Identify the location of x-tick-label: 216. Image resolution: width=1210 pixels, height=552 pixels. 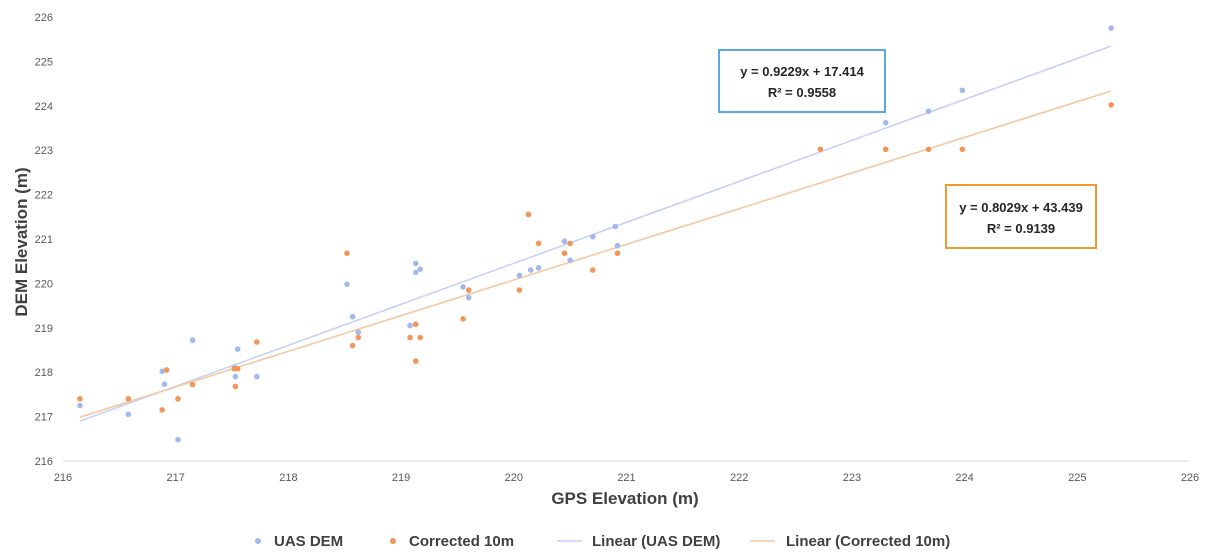
(63, 478).